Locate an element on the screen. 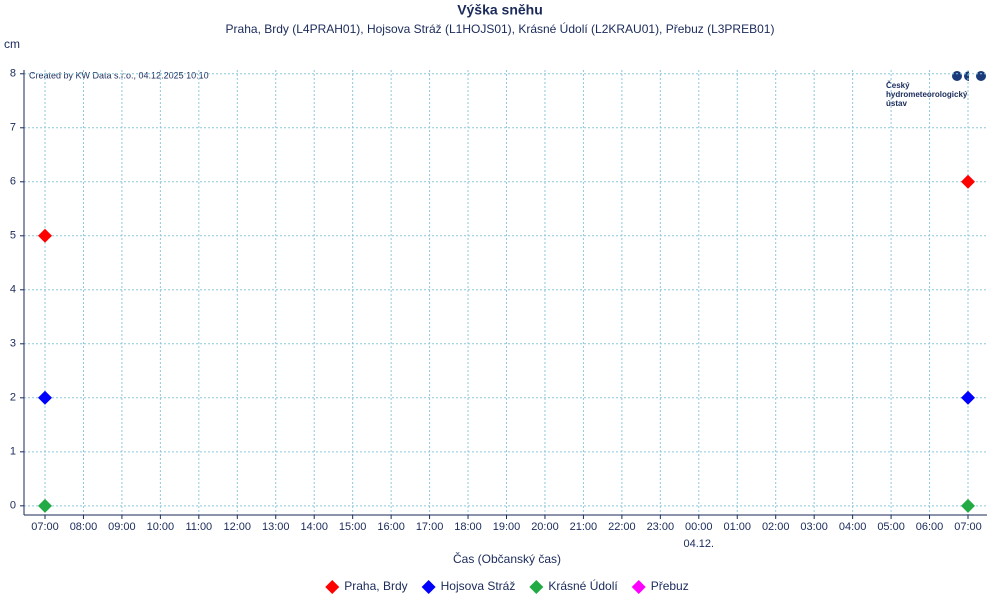 The height and width of the screenshot is (600, 1000). x-tick-label: 03:00 is located at coordinates (814, 527).